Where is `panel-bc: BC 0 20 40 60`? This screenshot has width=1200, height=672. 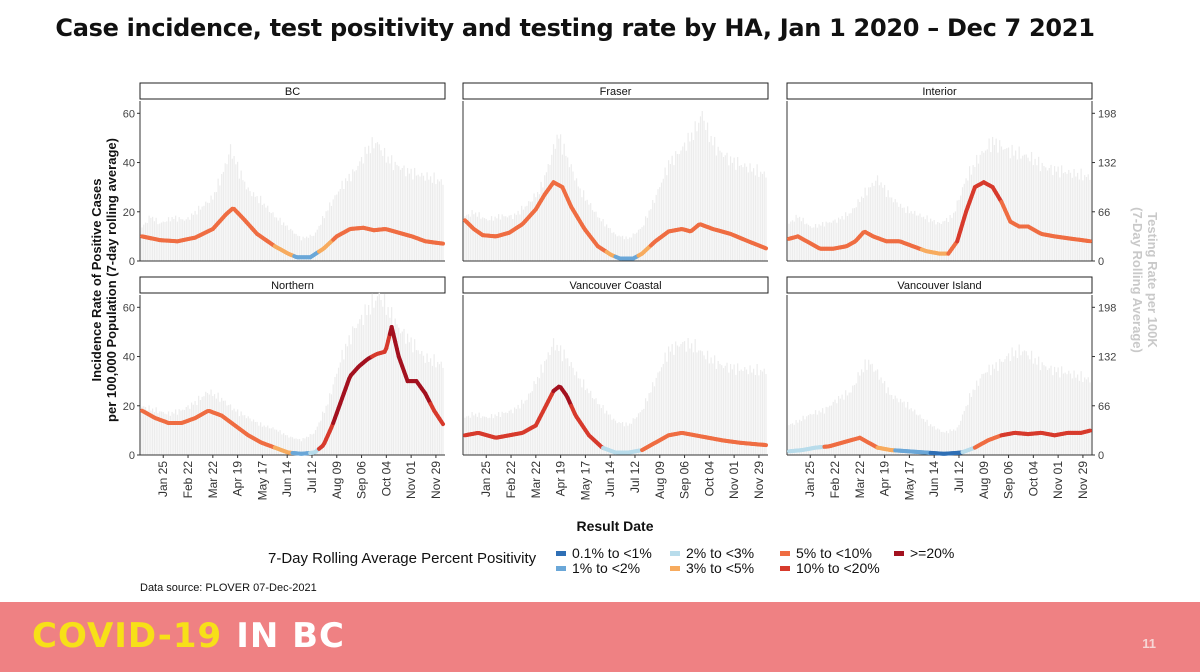 panel-bc: BC 0 20 40 60 is located at coordinates (284, 175).